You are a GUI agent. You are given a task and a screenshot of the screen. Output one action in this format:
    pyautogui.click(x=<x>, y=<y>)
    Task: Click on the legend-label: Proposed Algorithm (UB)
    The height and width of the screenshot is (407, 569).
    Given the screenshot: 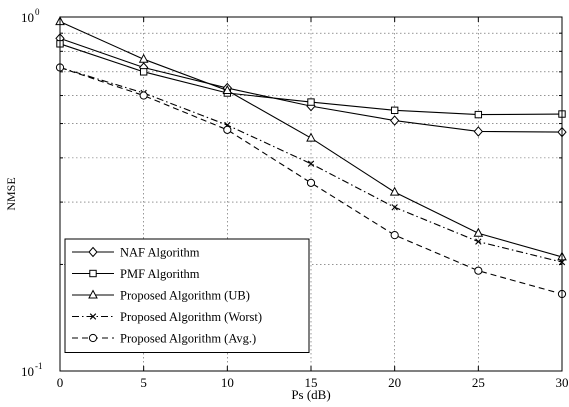 What is the action you would take?
    pyautogui.click(x=185, y=296)
    